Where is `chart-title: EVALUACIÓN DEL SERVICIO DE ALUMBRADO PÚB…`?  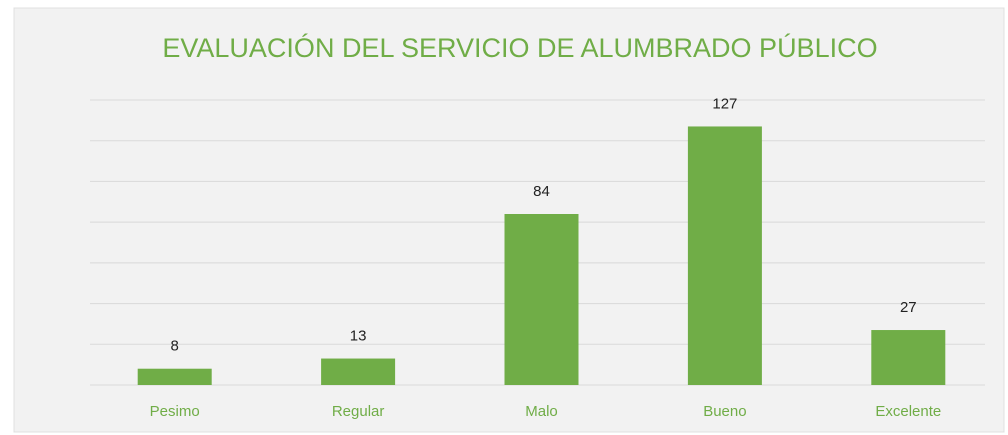
chart-title: EVALUACIÓN DEL SERVICIO DE ALUMBRADO PÚB… is located at coordinates (519, 47).